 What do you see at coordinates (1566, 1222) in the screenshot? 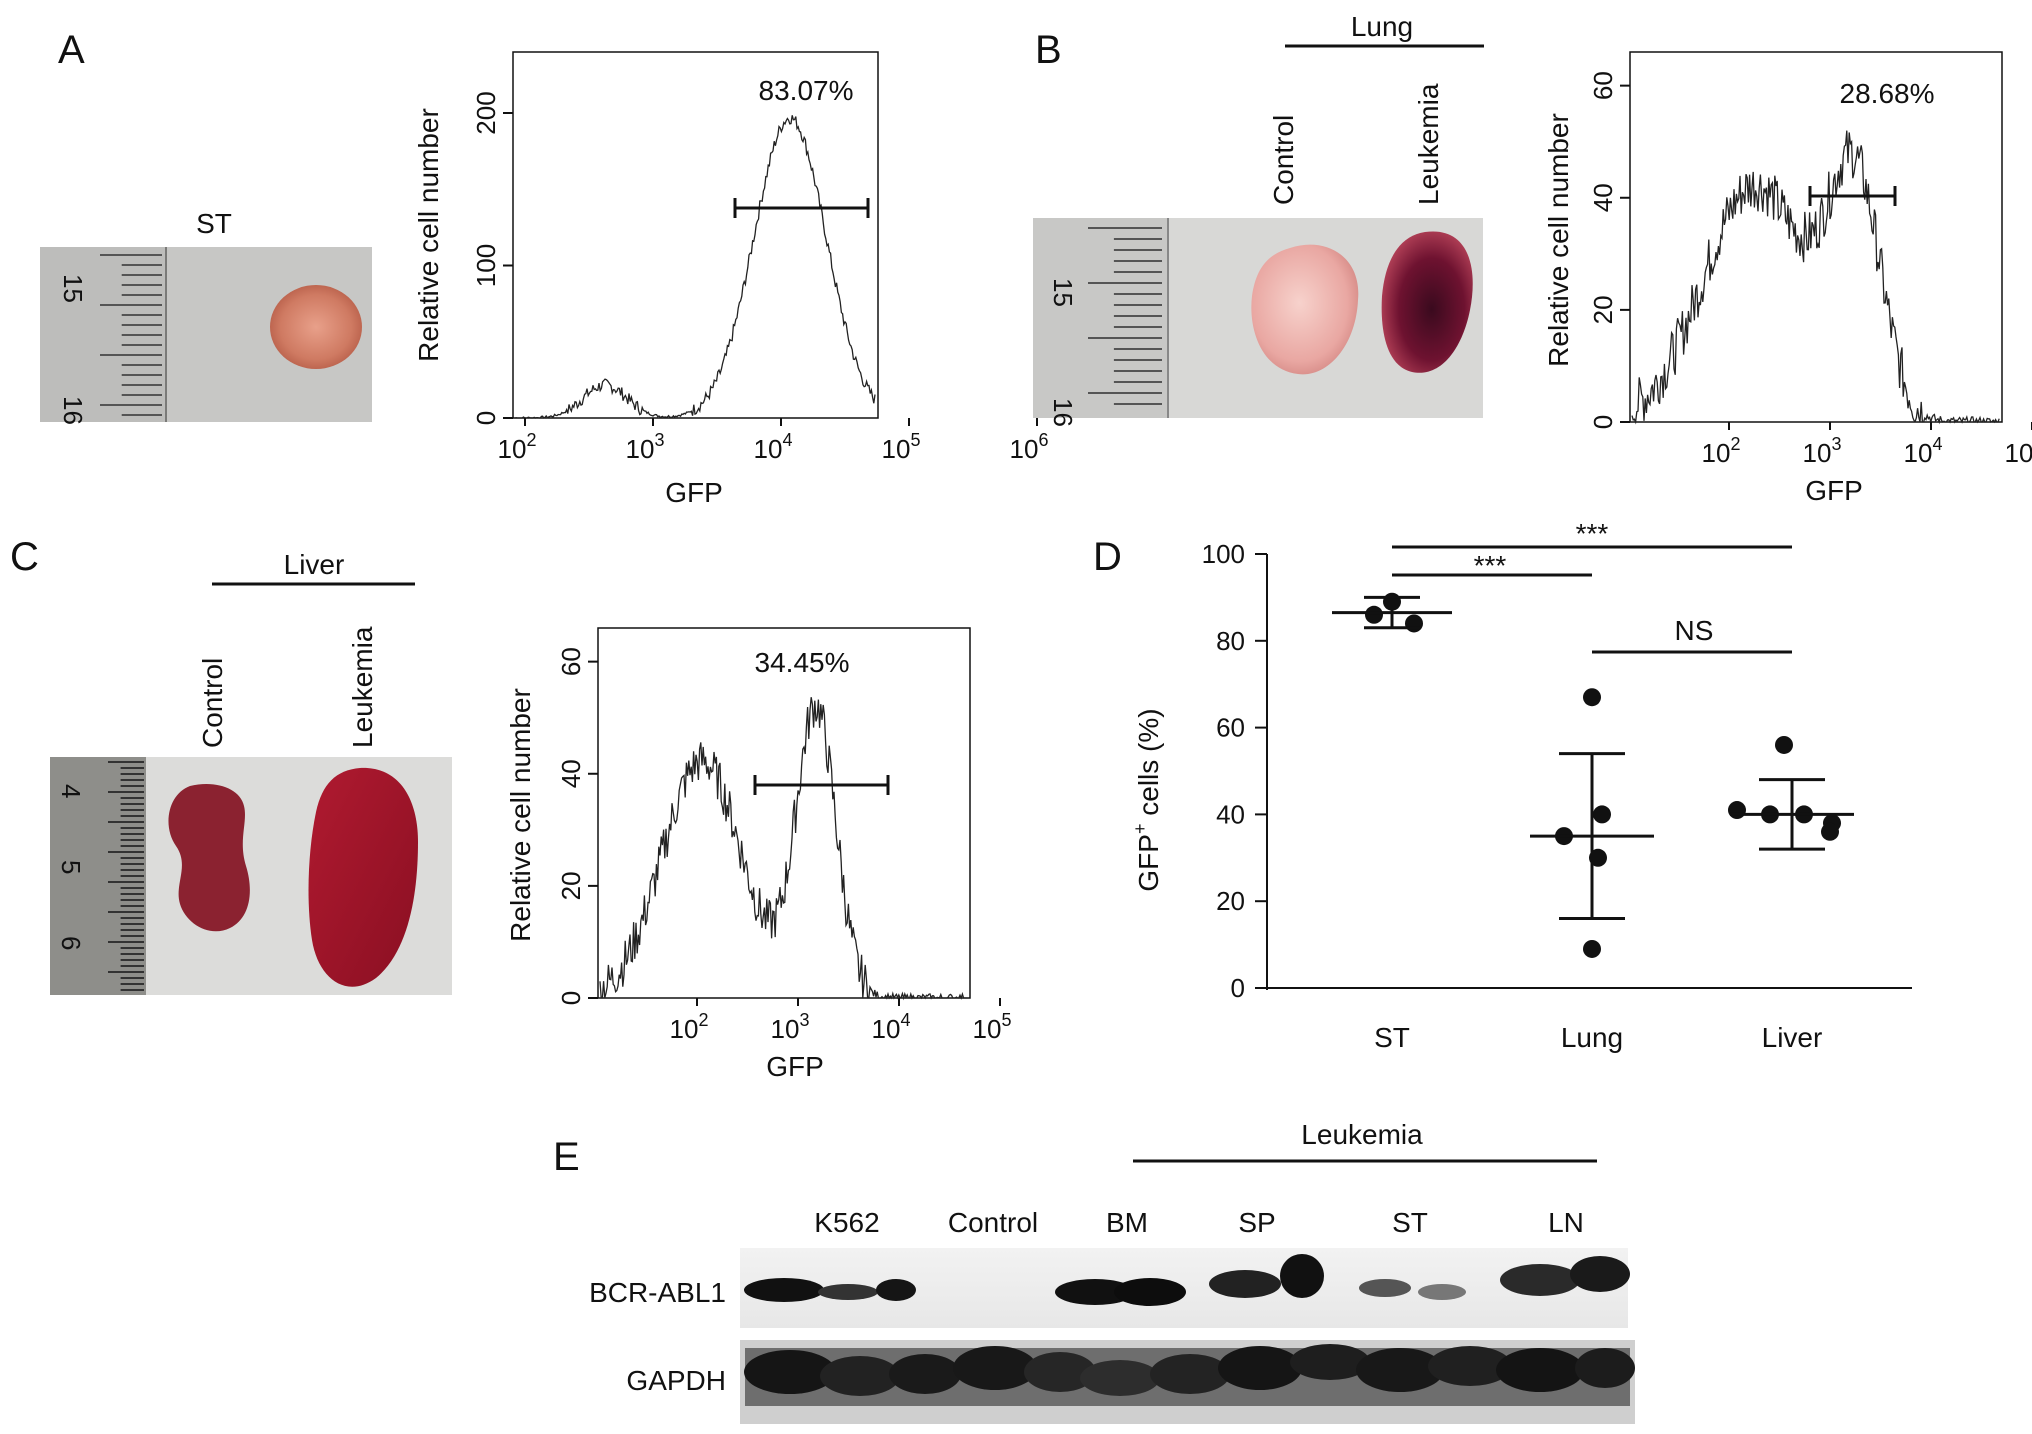
I see `lane-label-ln: LN` at bounding box center [1566, 1222].